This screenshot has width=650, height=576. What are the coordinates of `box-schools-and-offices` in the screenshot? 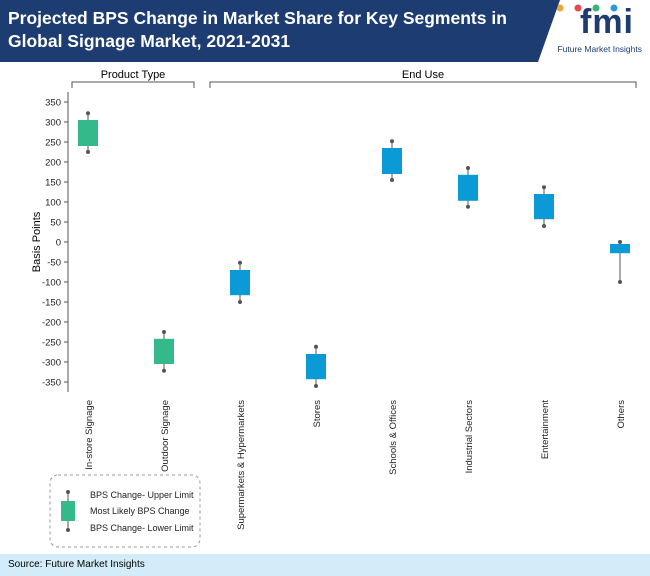 It's located at (392, 160).